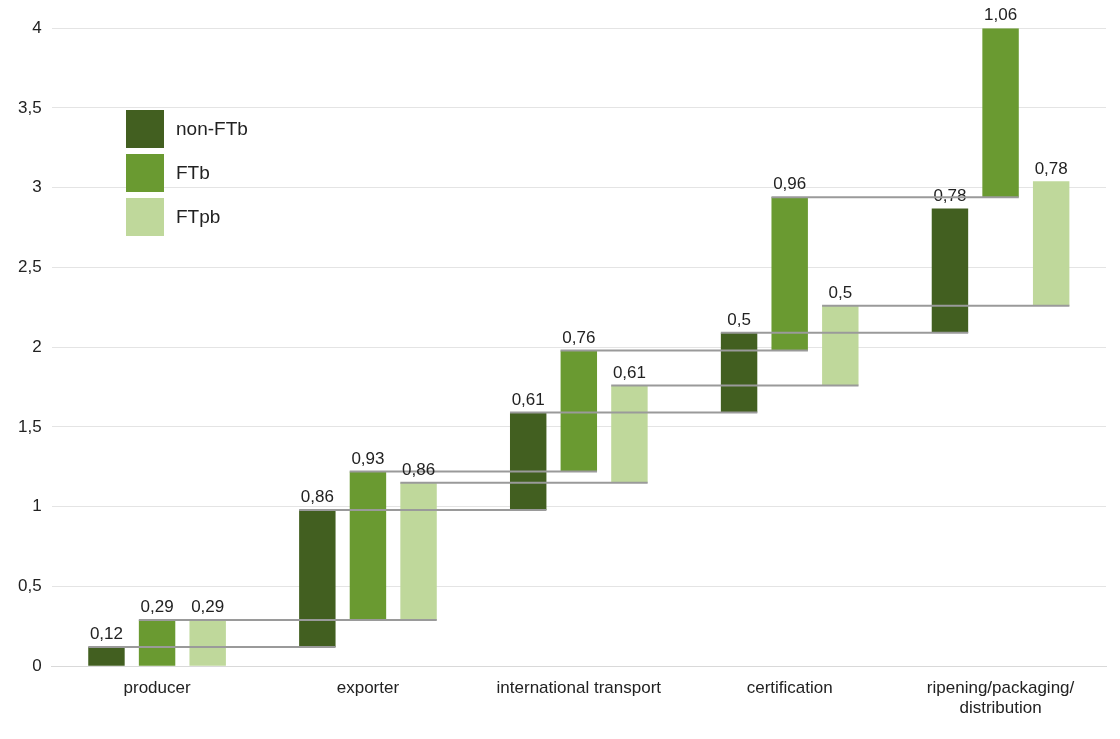  I want to click on y-tick-label: 2, so click(37, 346).